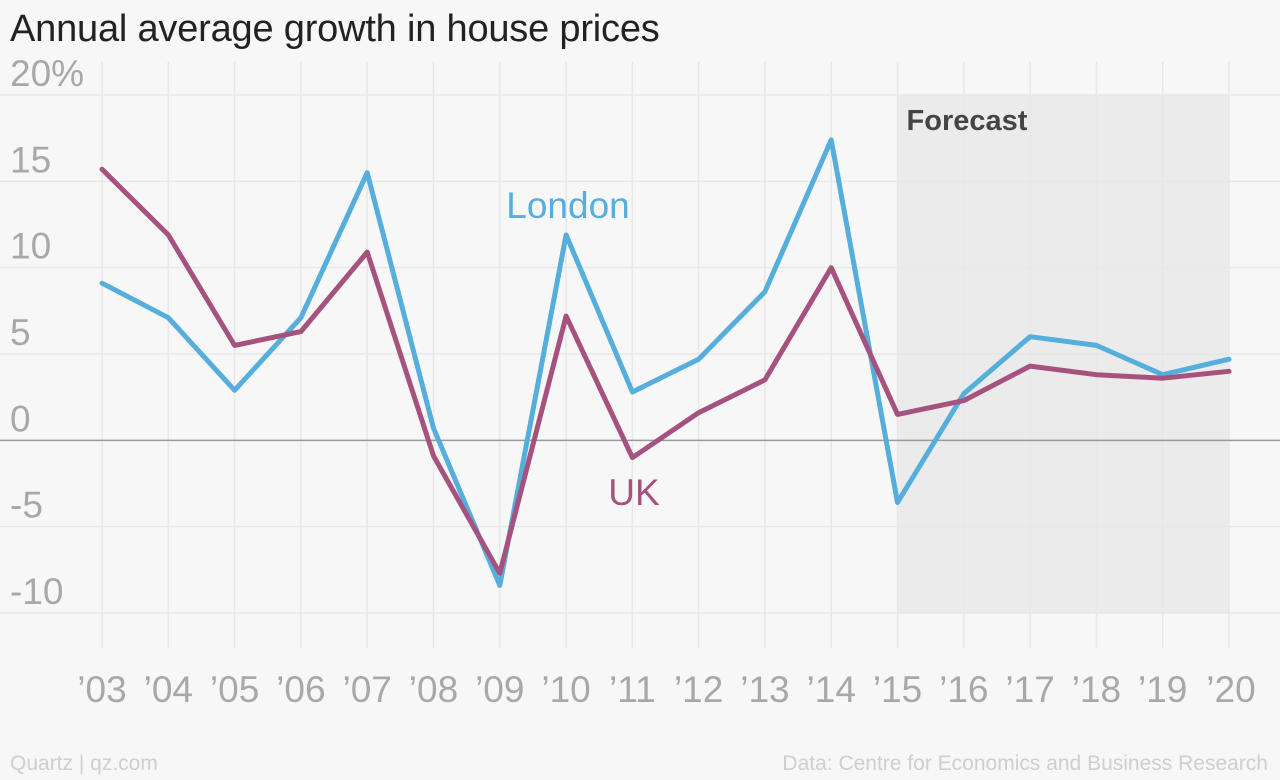 The height and width of the screenshot is (780, 1280). Describe the element at coordinates (897, 689) in the screenshot. I see `x-tick-label: ’15` at that location.